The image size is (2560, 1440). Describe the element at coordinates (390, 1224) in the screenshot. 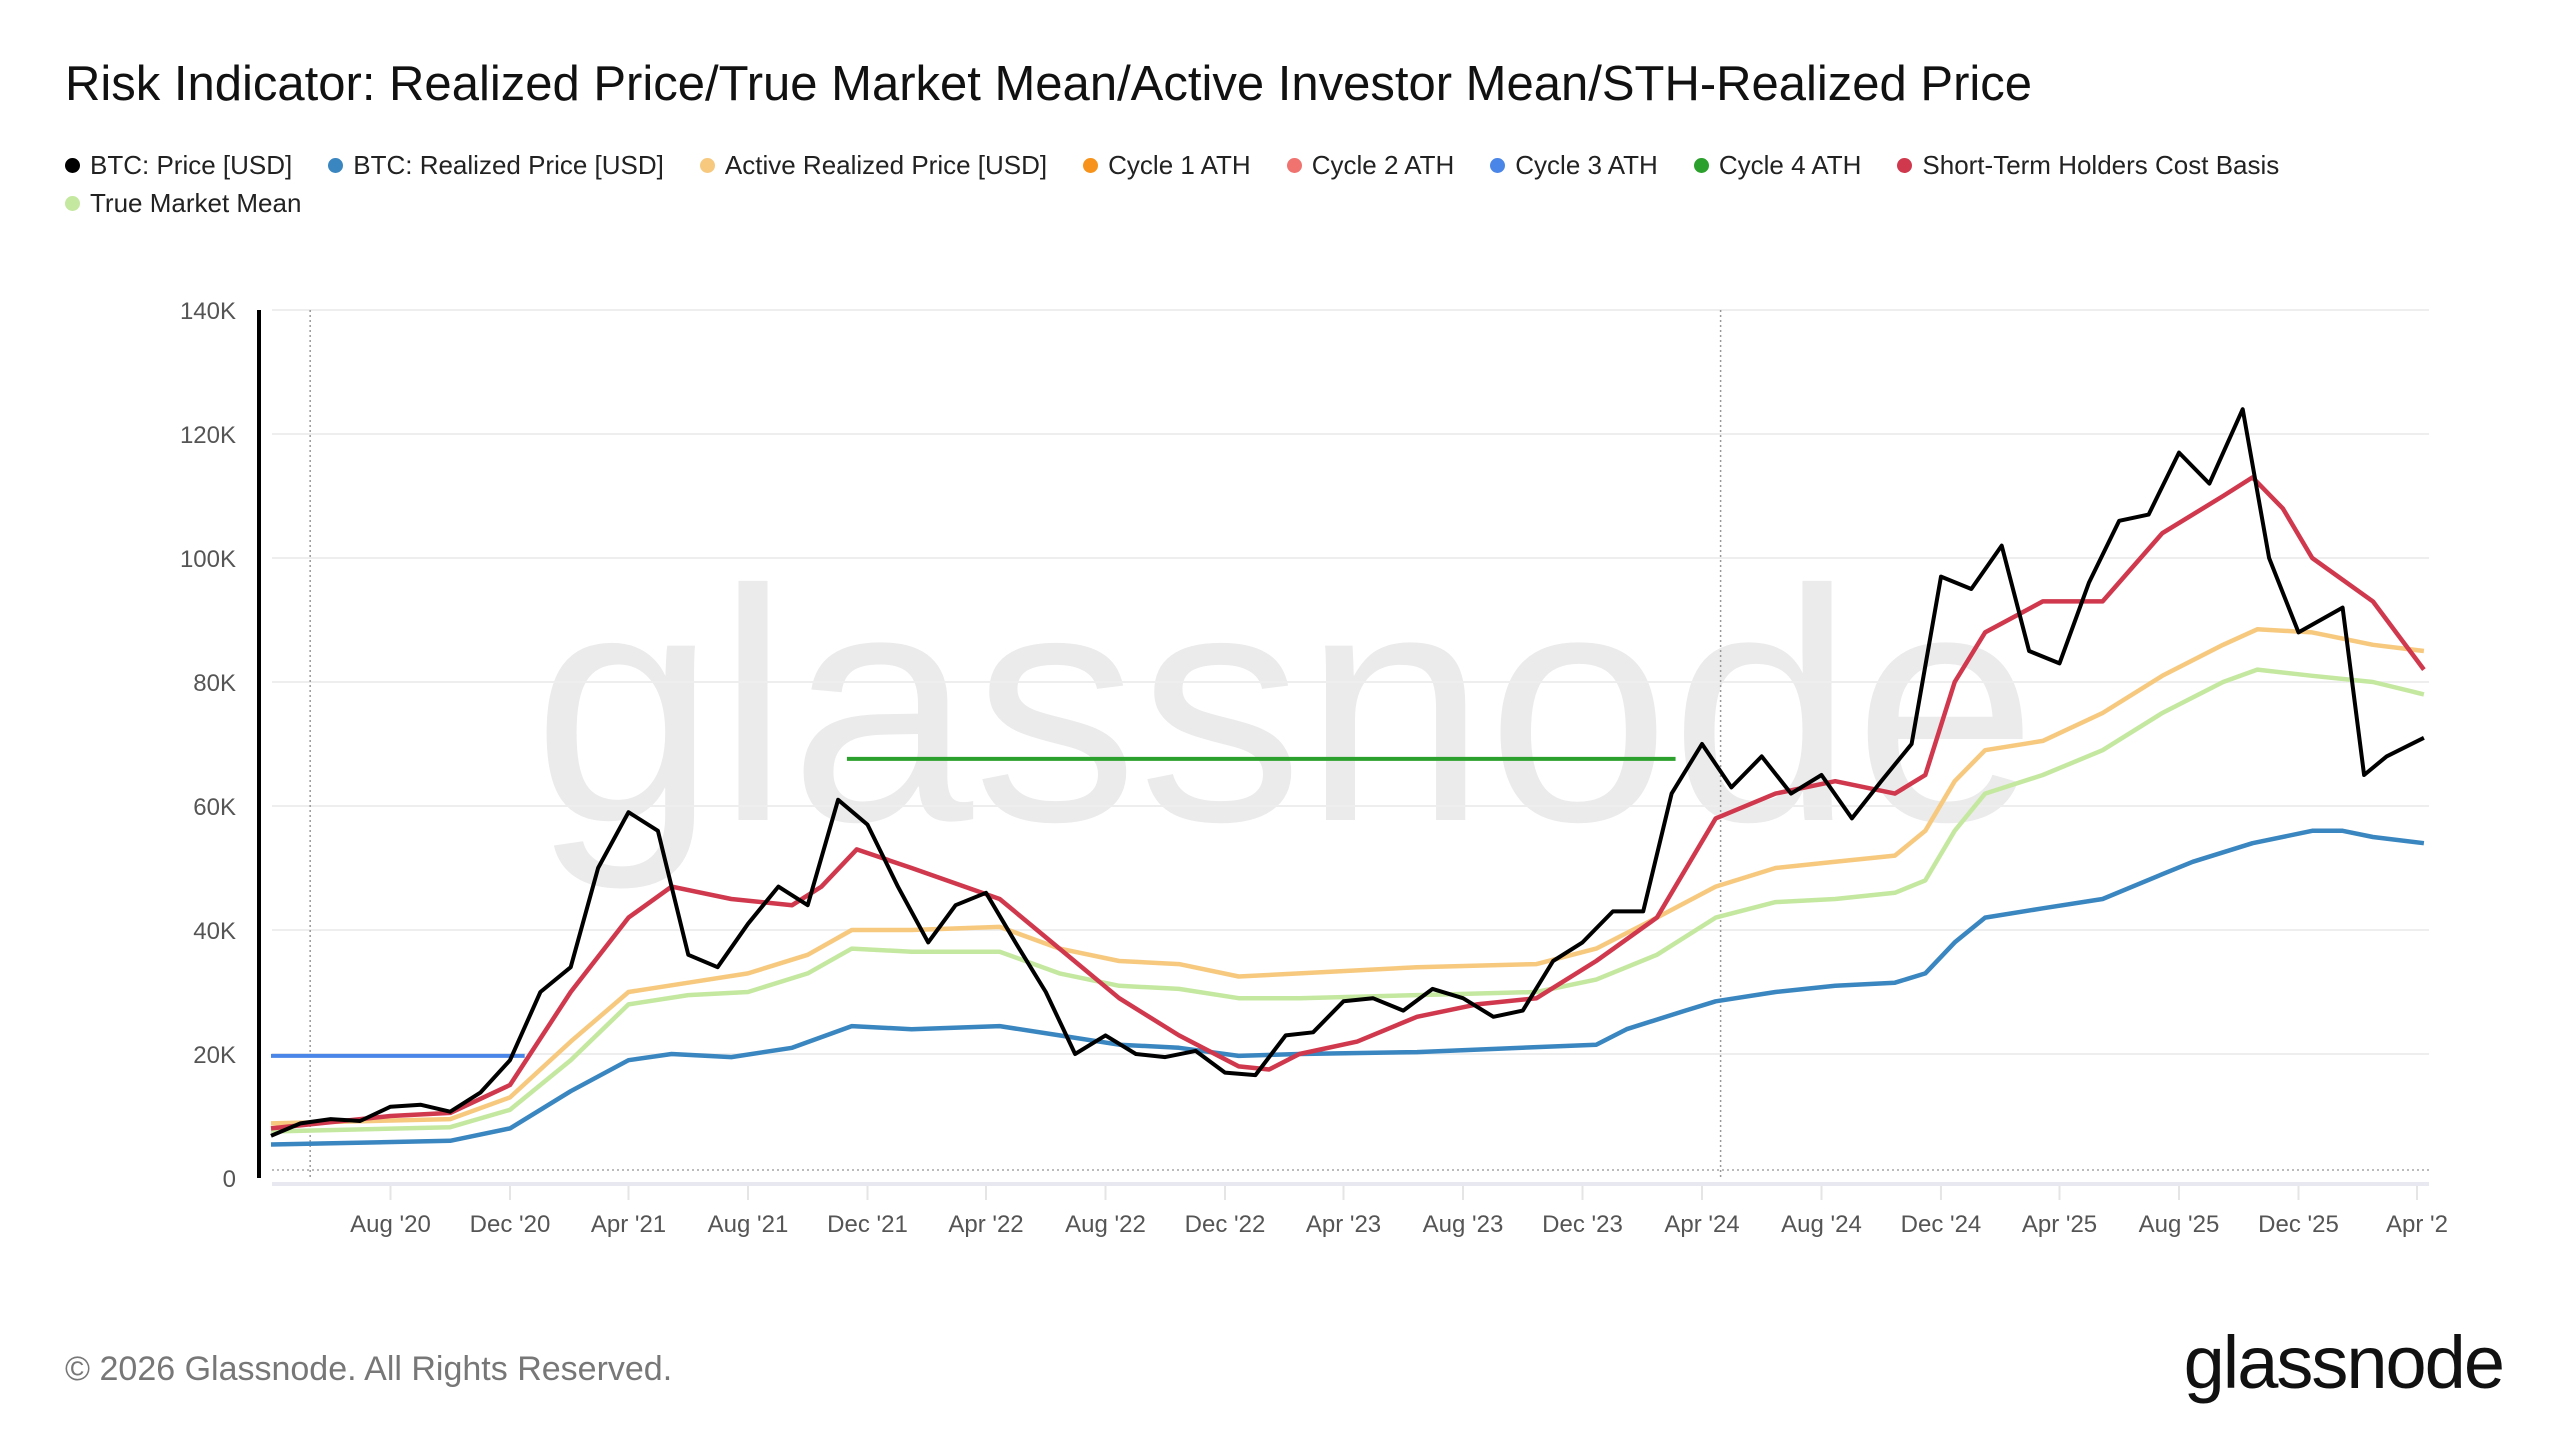

I see `x-tick-label: Aug '20` at that location.